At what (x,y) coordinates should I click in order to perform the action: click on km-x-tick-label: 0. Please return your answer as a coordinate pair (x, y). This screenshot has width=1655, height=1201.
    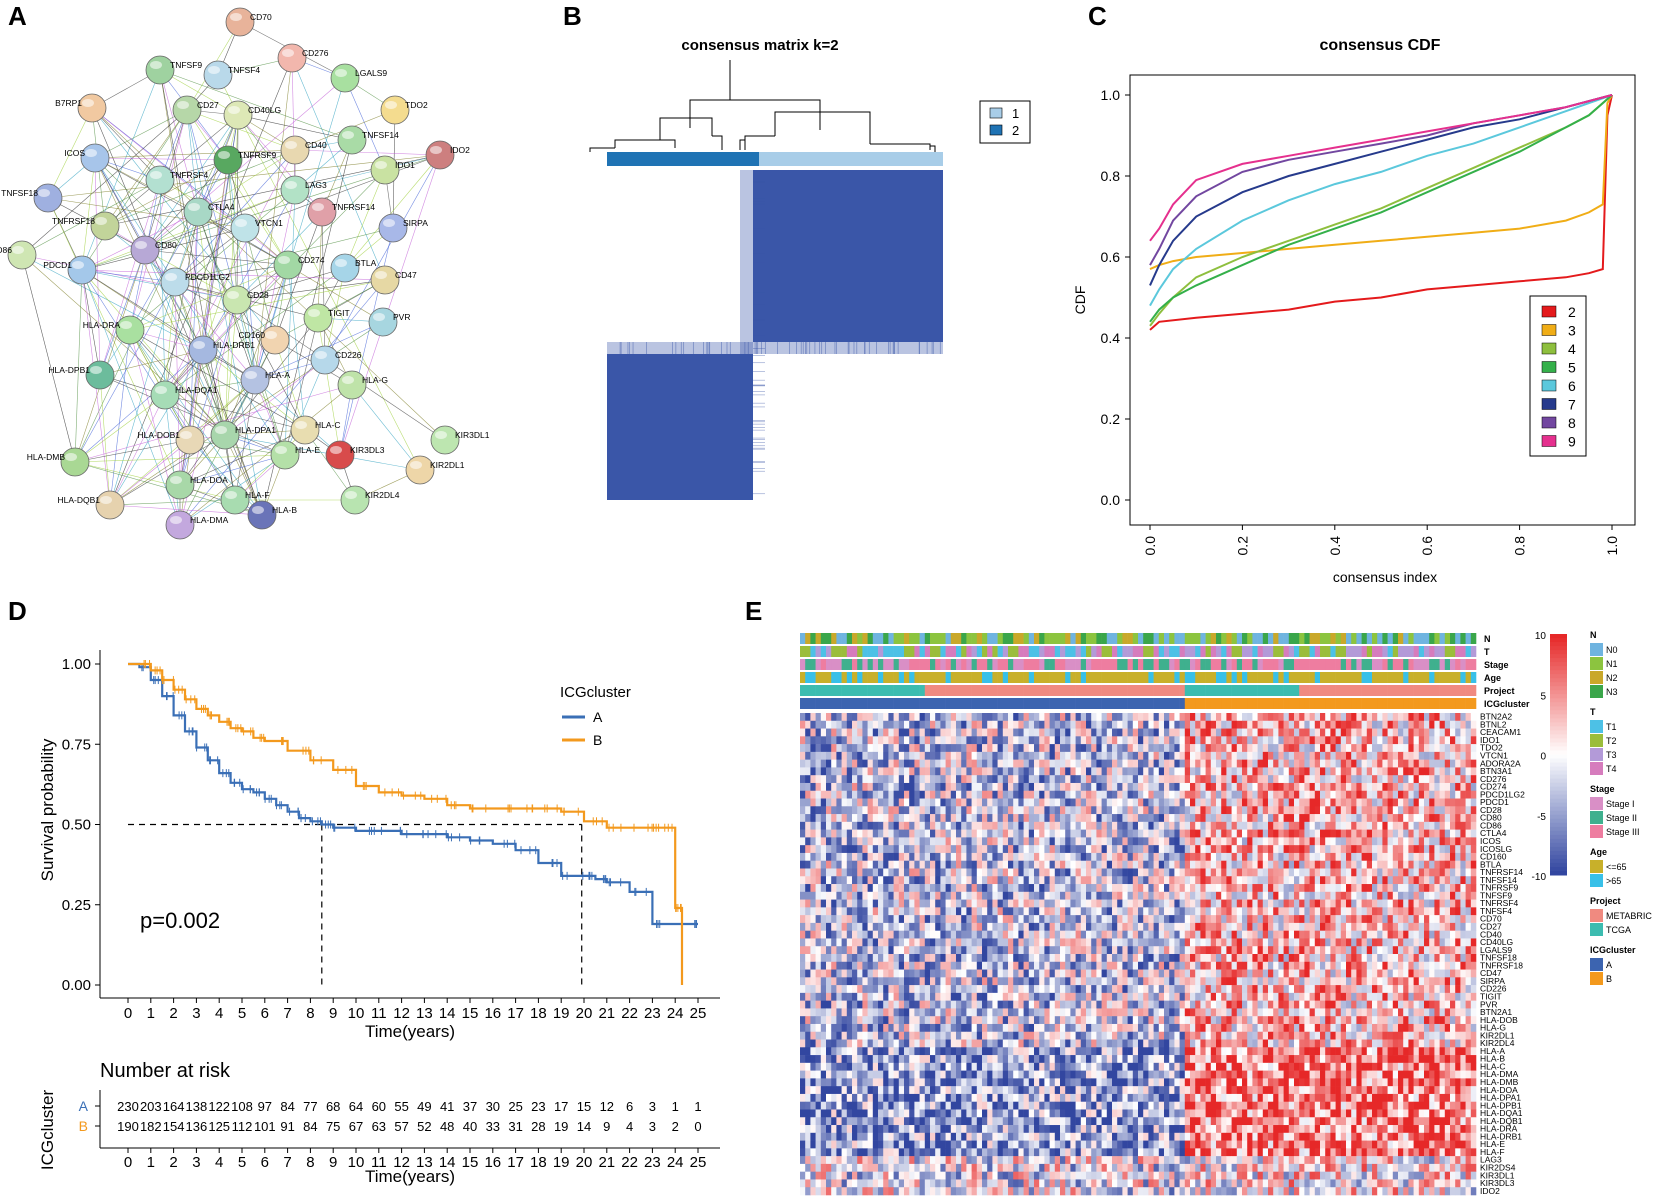
    Looking at the image, I should click on (128, 1013).